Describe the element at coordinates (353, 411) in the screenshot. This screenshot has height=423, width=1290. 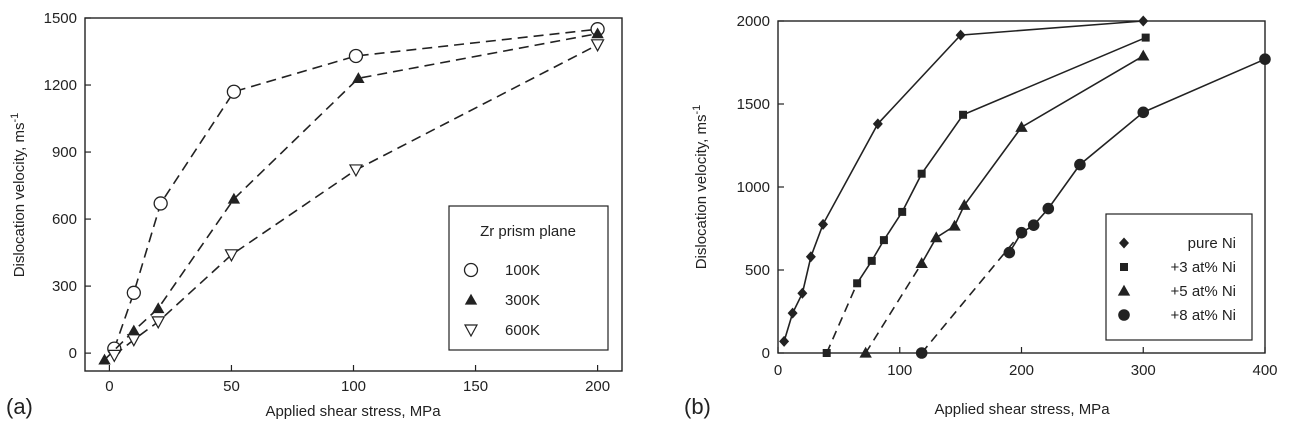
I see `panel-a-x-axis-label: Applied shear stress, MPa` at that location.